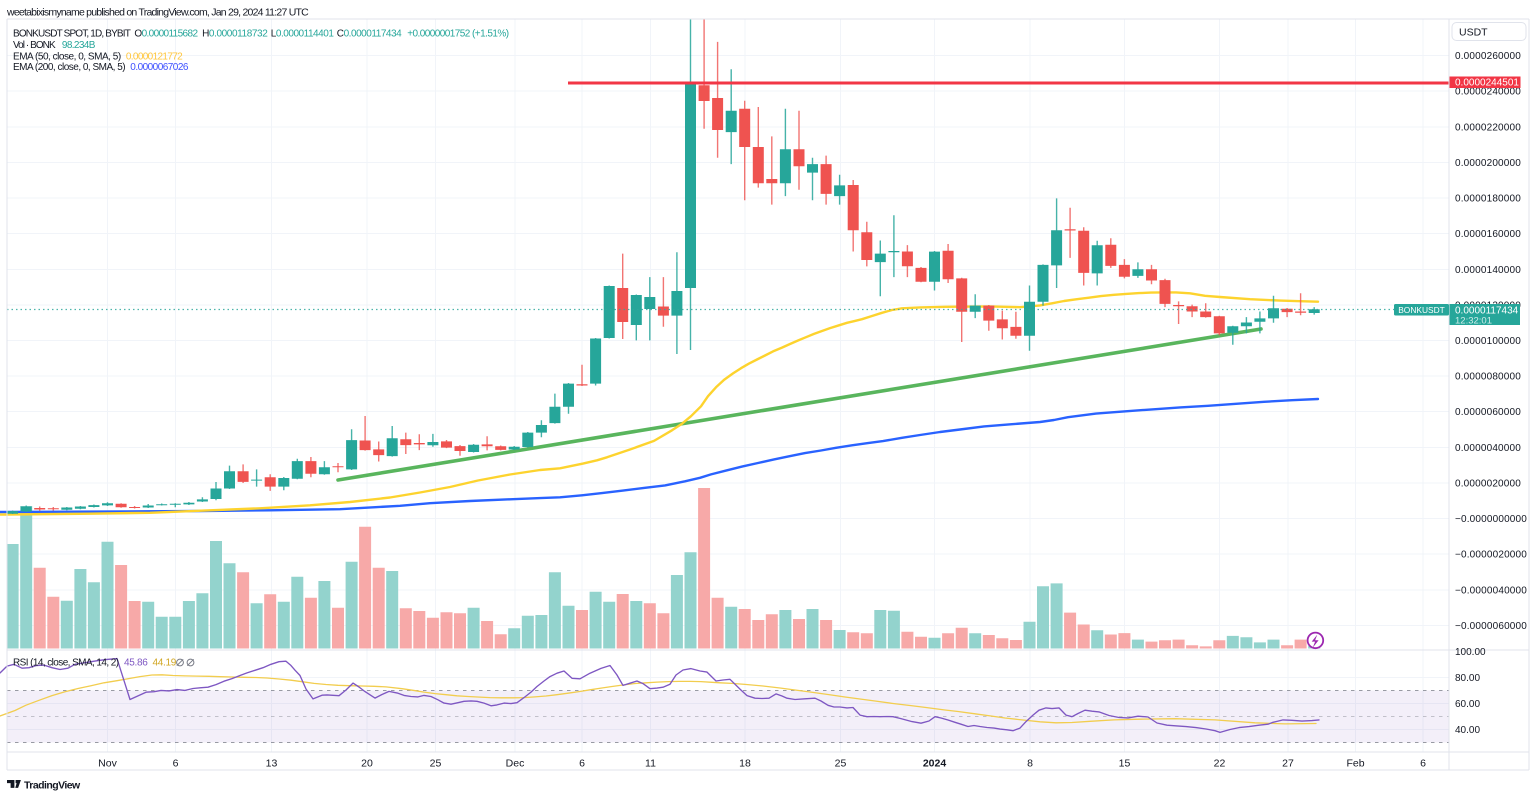 The height and width of the screenshot is (797, 1536). What do you see at coordinates (67, 57) in the screenshot?
I see `svg-text: EMA (50, close, 0, SMA, 5)` at bounding box center [67, 57].